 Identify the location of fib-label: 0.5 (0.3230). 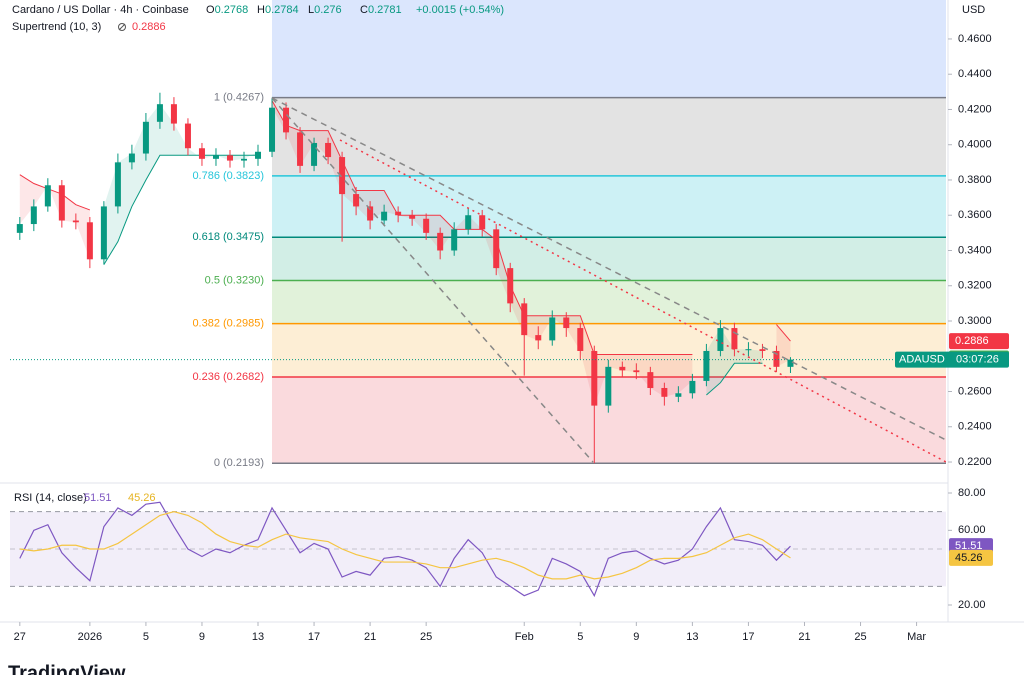
(234, 280).